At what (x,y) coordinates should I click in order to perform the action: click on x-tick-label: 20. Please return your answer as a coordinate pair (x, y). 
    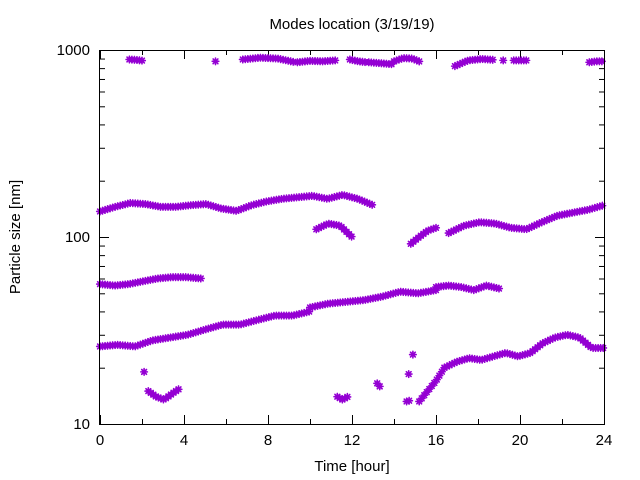
    Looking at the image, I should click on (520, 440).